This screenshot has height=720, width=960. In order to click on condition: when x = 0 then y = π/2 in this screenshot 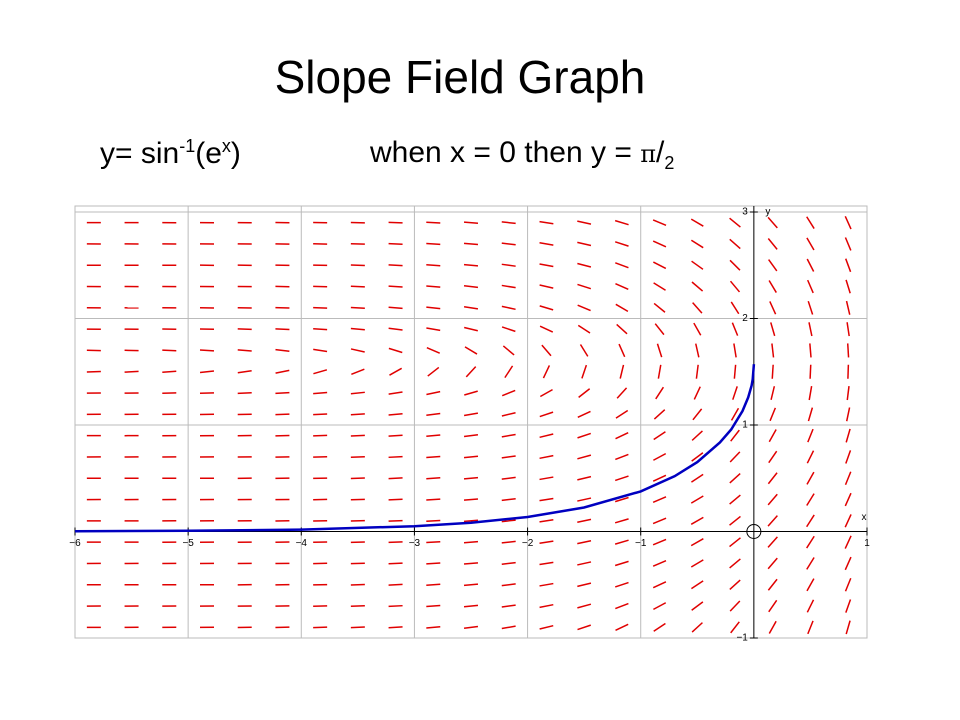, I will do `click(522, 155)`.